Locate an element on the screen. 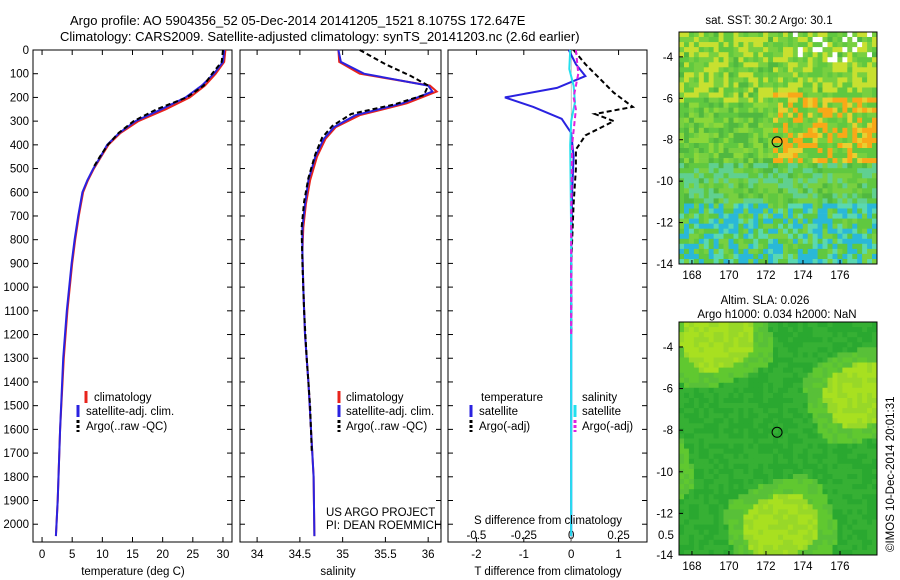 Image resolution: width=900 pixels, height=580 pixels. map-y-tick-label: -10 is located at coordinates (664, 473).